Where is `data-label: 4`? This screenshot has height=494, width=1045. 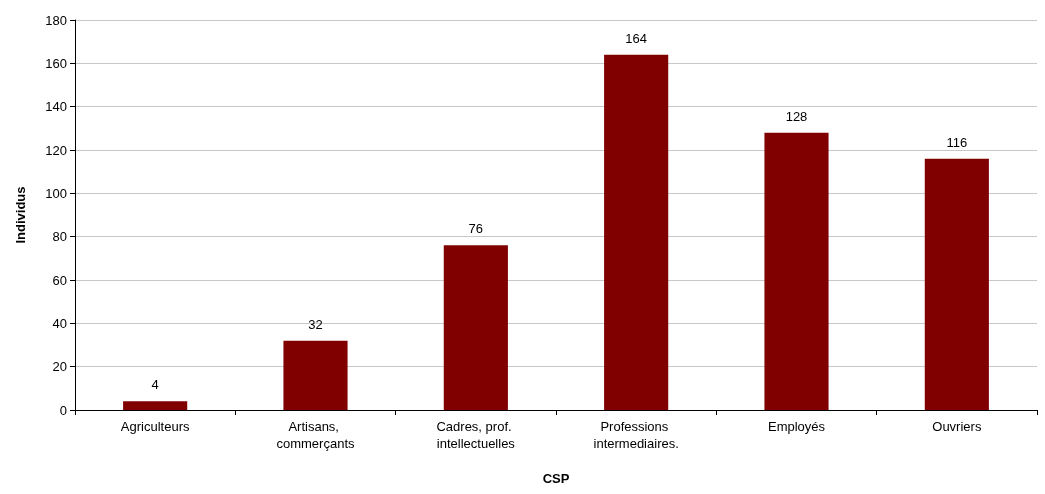
data-label: 4 is located at coordinates (155, 385).